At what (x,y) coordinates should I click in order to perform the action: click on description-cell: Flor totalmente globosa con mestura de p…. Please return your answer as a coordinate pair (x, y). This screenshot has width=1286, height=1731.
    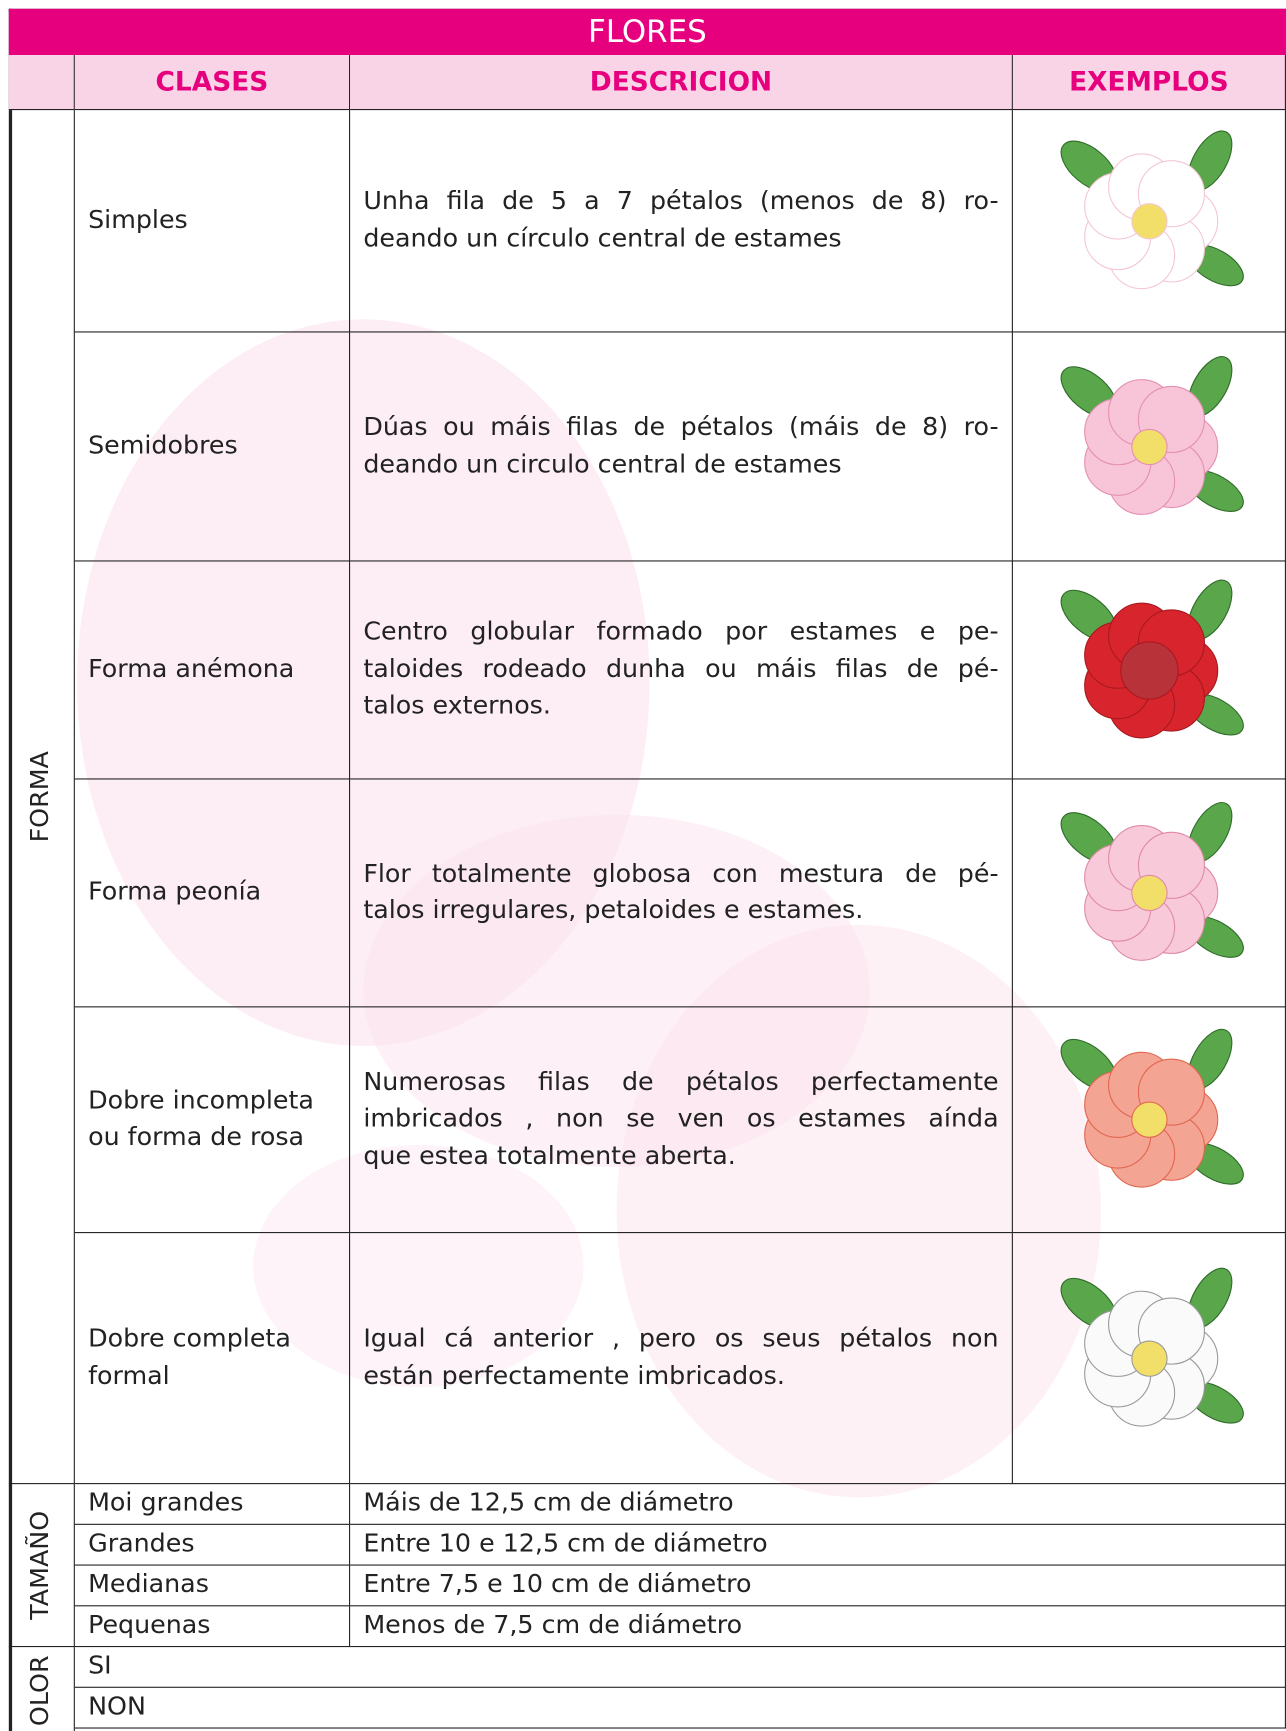
    Looking at the image, I should click on (681, 893).